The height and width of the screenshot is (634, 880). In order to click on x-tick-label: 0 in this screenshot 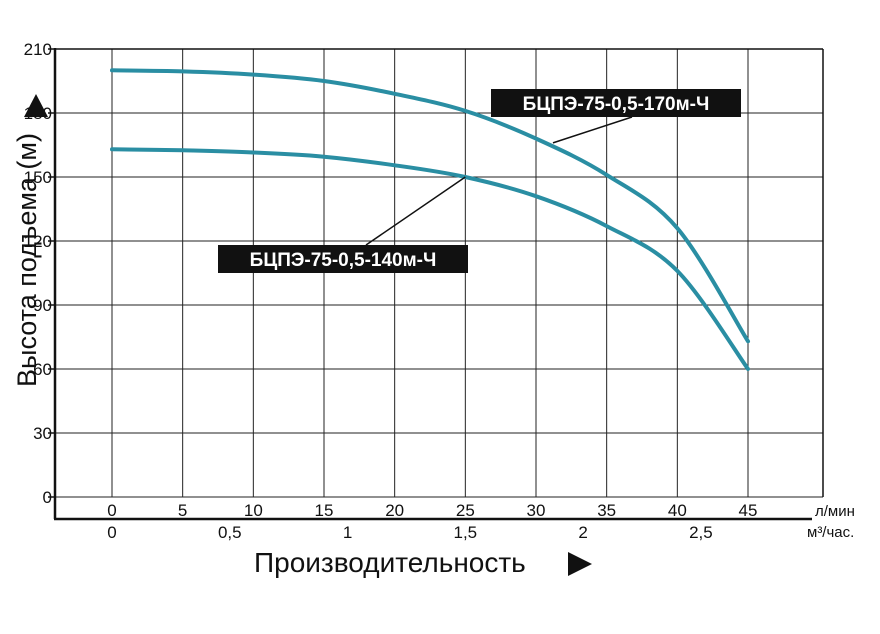, I will do `click(111, 510)`.